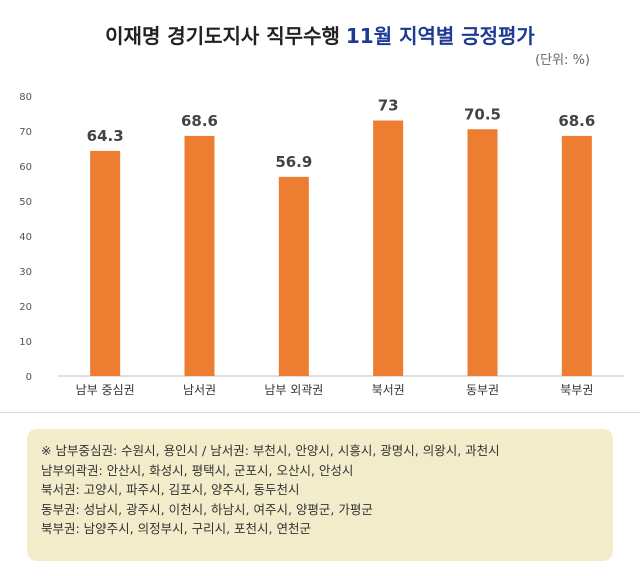  I want to click on y-tick-label: 0, so click(29, 377).